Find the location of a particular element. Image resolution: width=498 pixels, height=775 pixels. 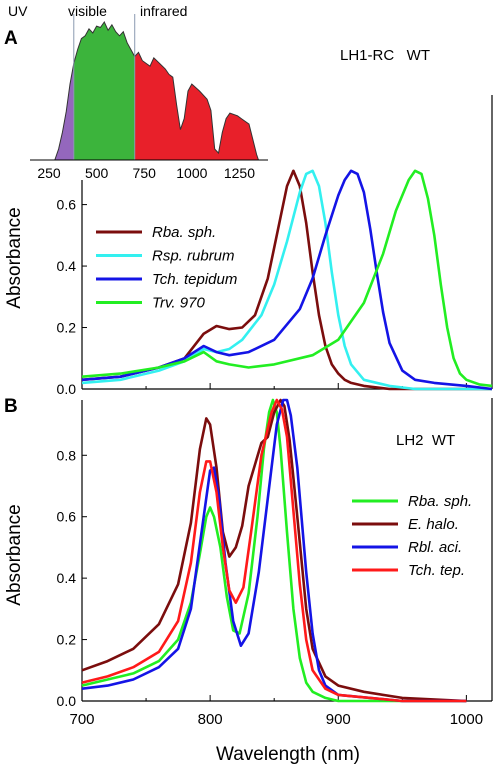

solar-spectrum-inset: UV visible infrared 250 500 750 1000 1250 is located at coordinates (138, 92).